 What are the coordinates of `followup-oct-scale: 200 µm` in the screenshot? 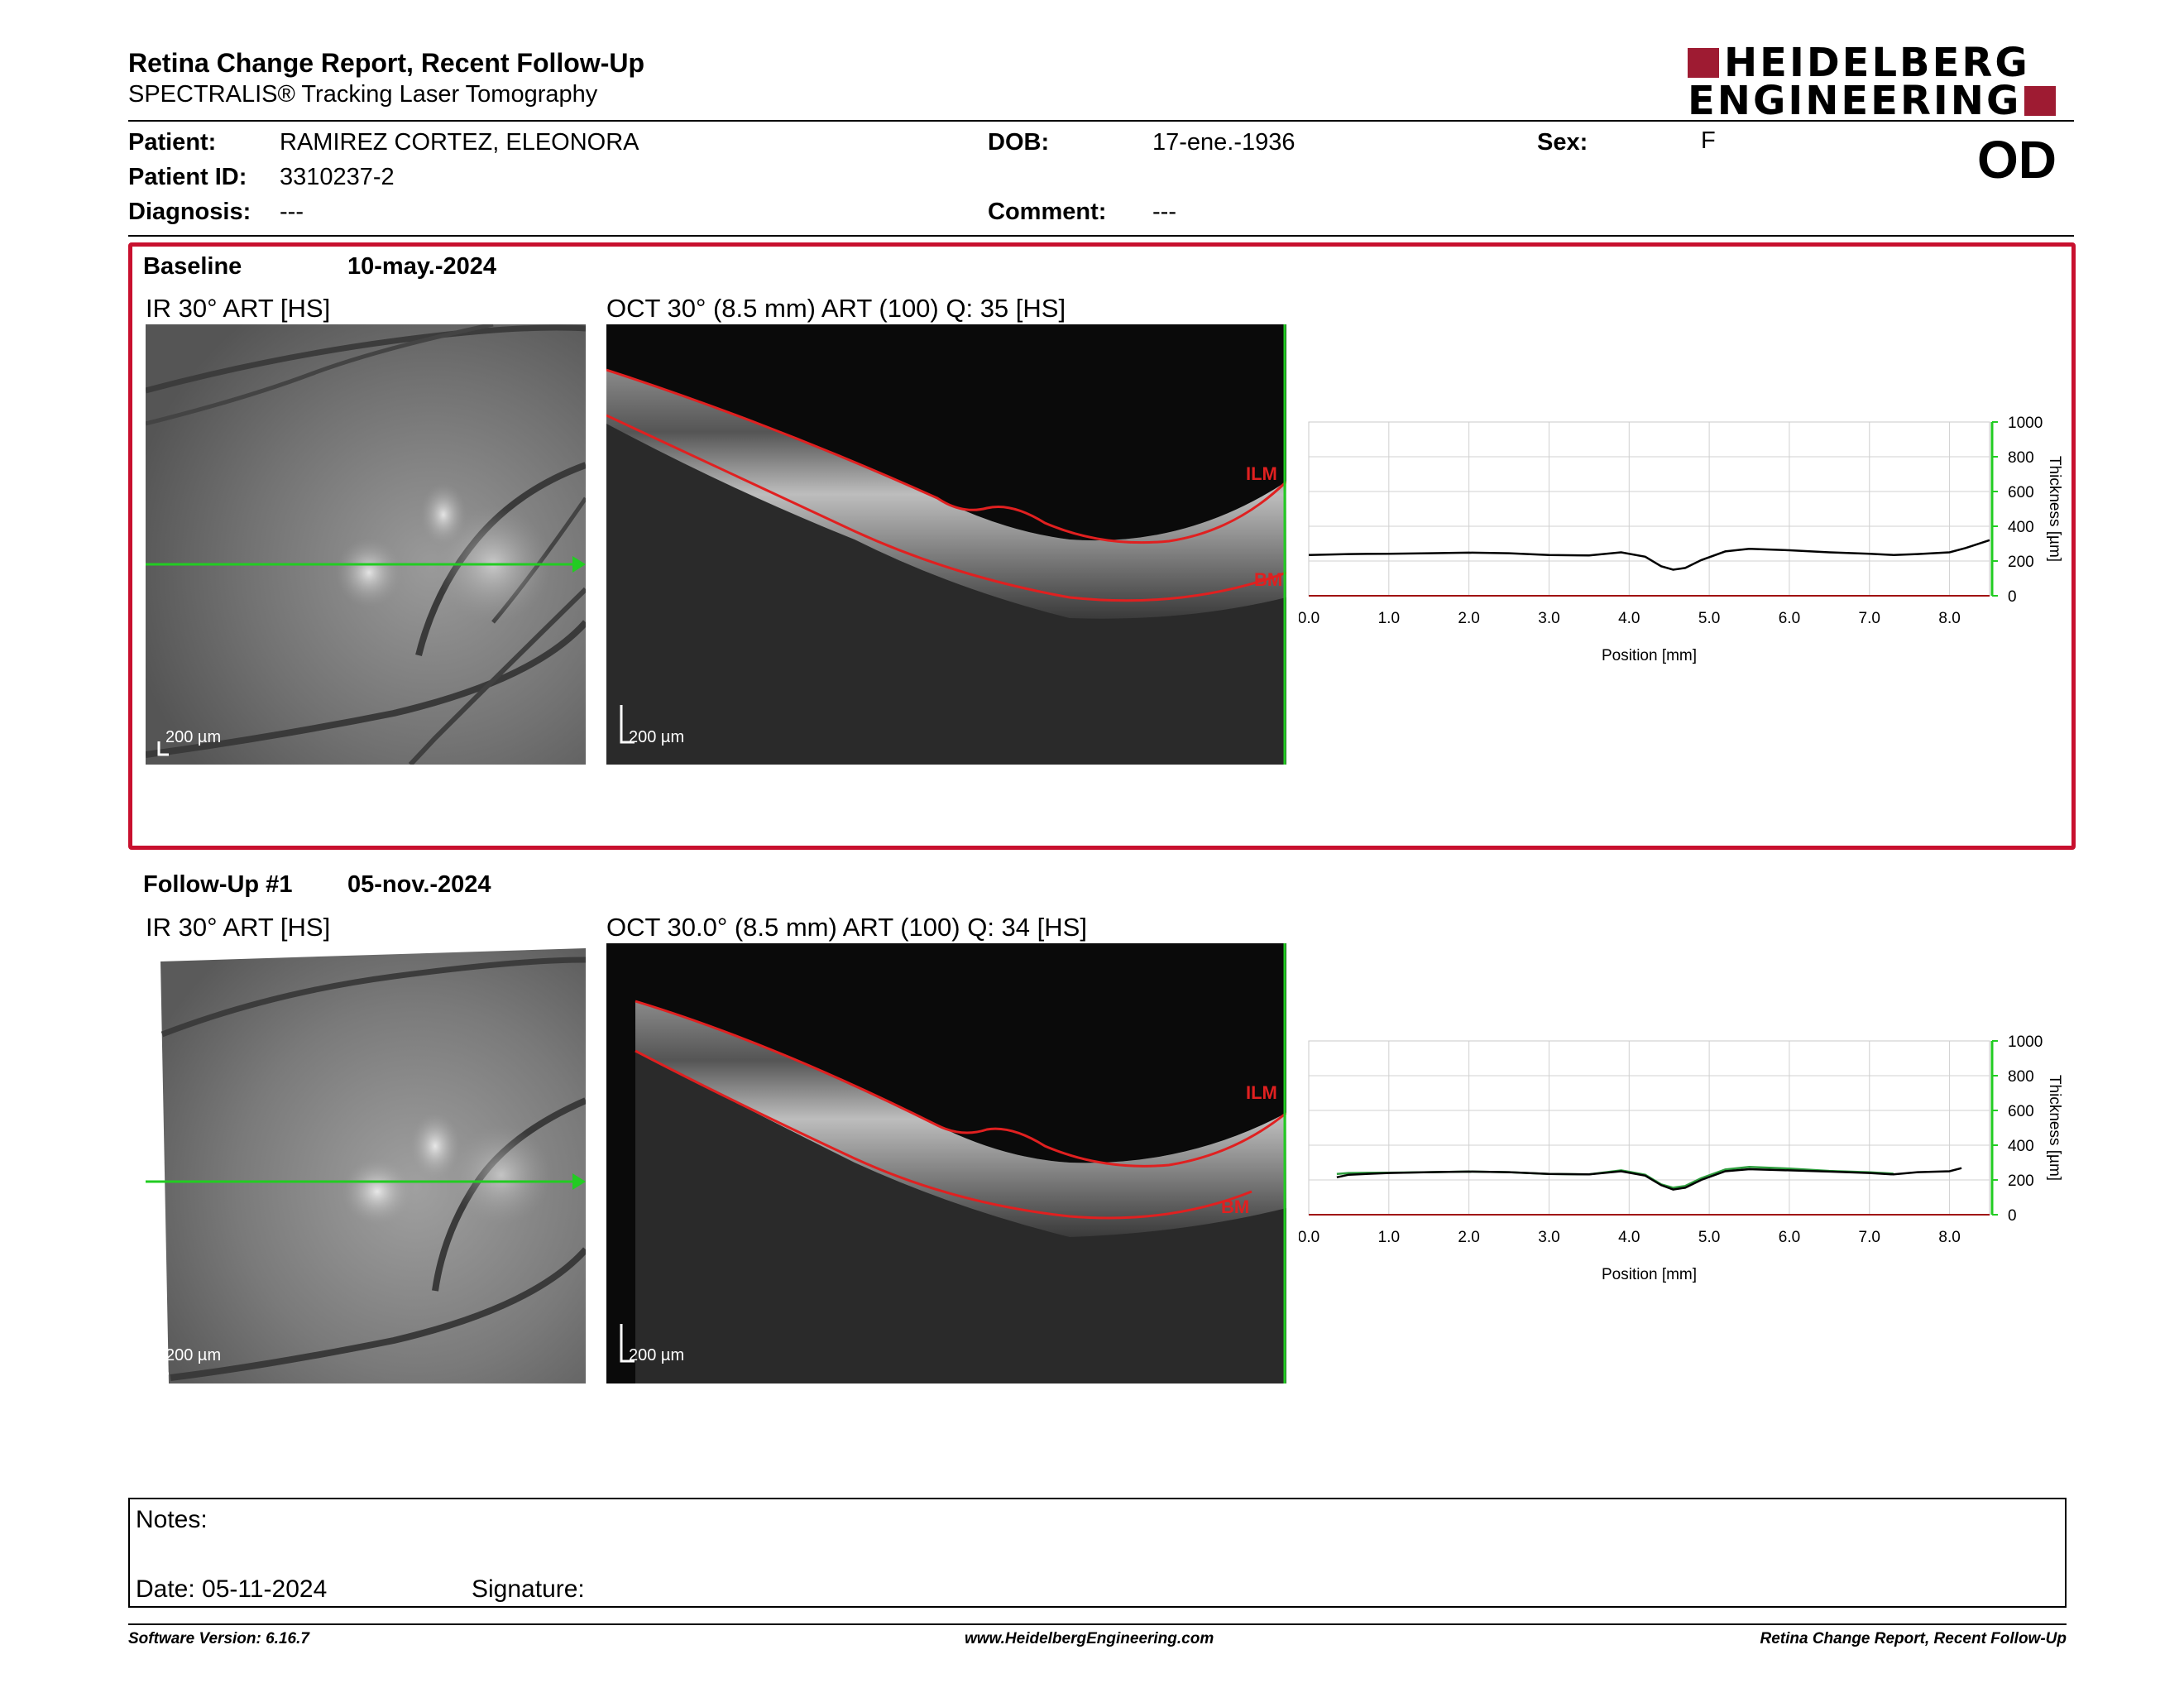 It's located at (657, 1355).